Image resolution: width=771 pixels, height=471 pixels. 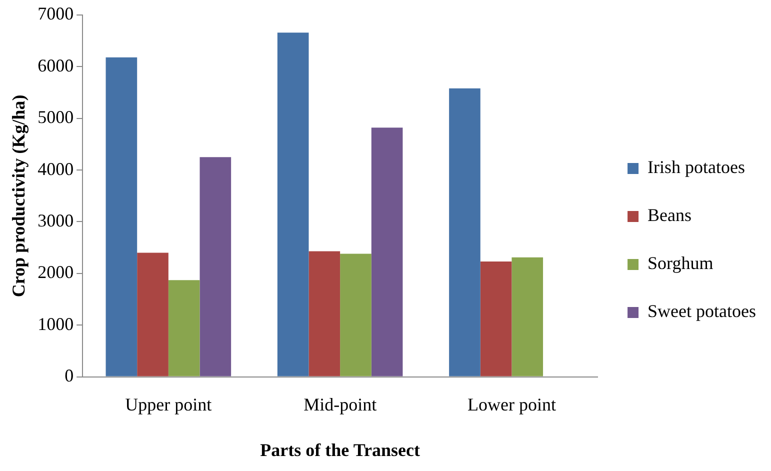 What do you see at coordinates (702, 311) in the screenshot?
I see `legend-label: Sweet potatoes` at bounding box center [702, 311].